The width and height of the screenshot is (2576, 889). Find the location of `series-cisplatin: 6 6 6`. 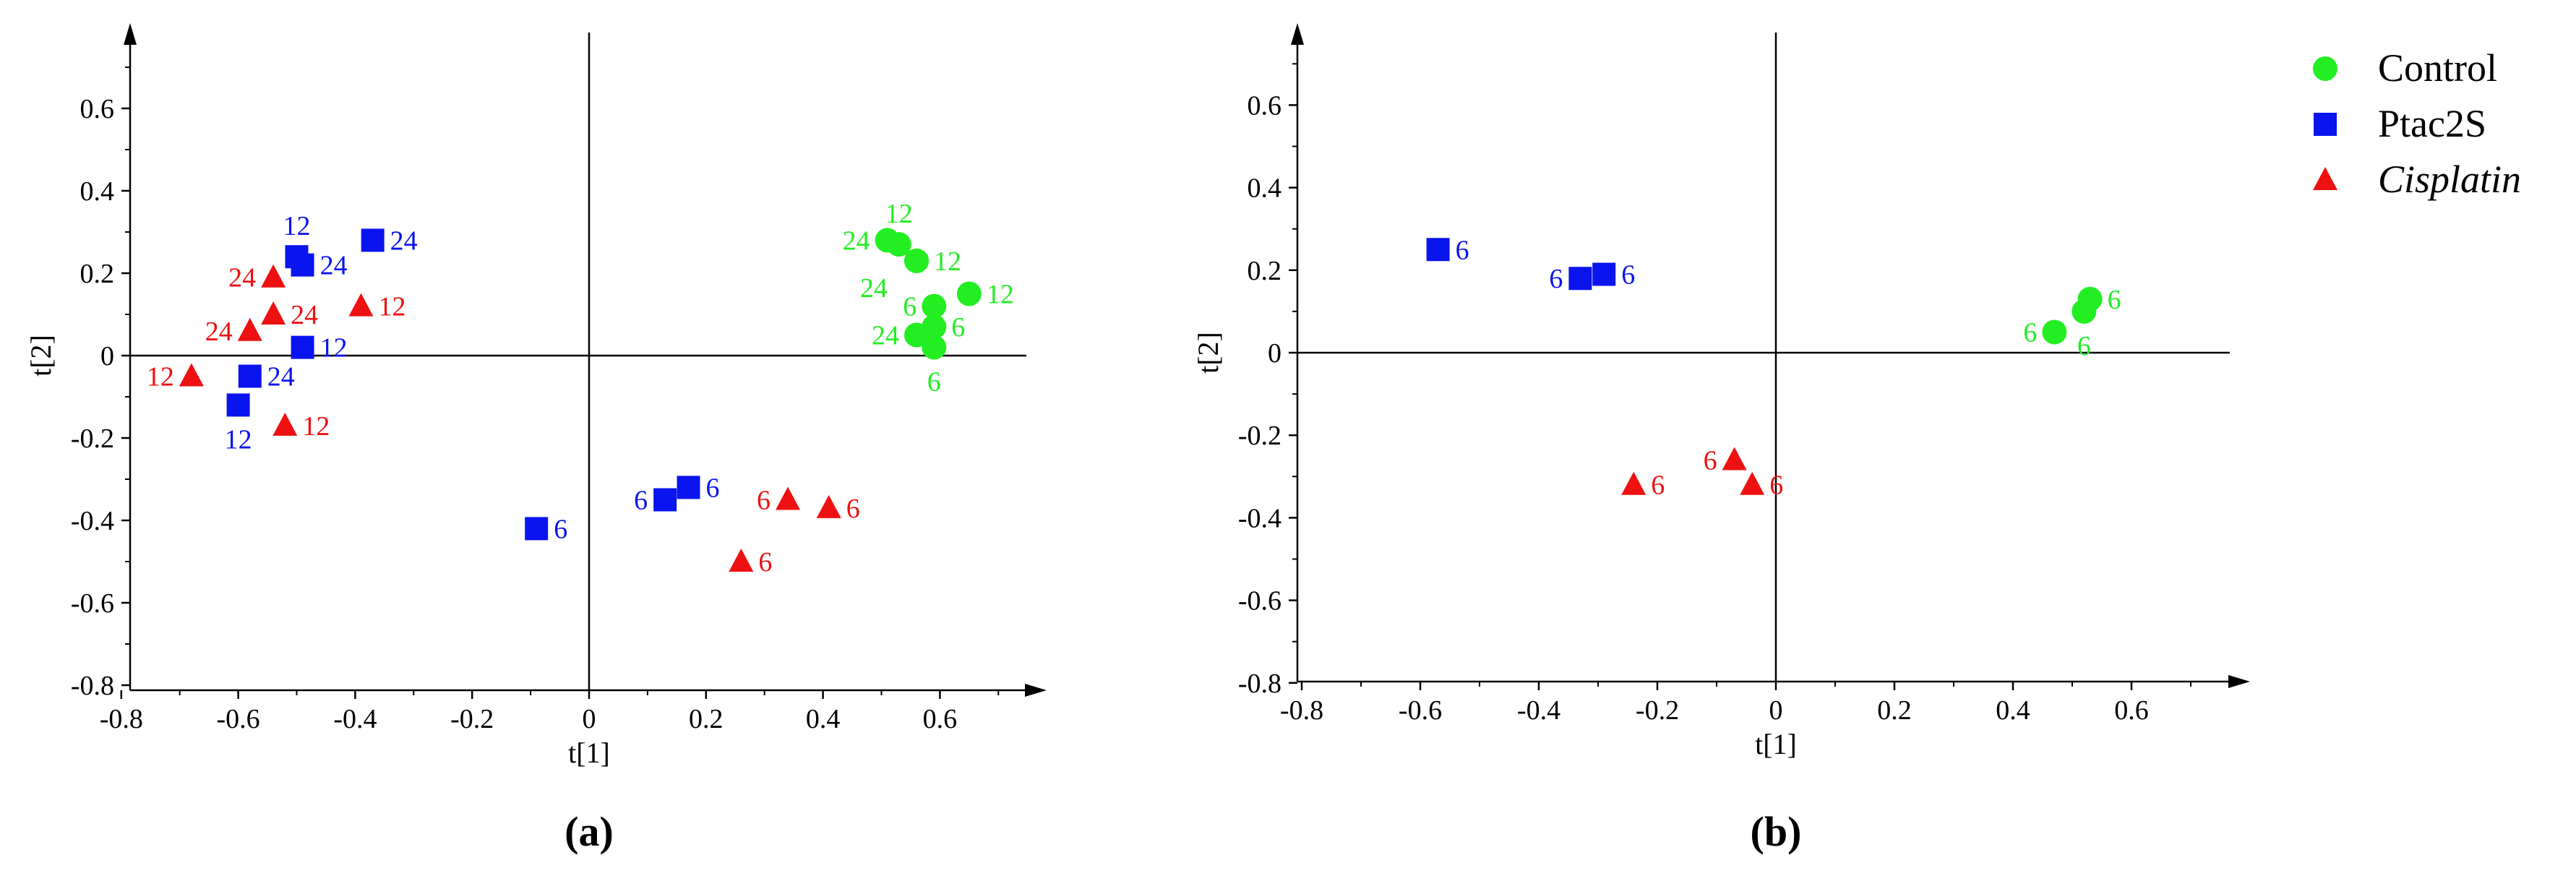

series-cisplatin: 6 6 6 is located at coordinates (1702, 473).